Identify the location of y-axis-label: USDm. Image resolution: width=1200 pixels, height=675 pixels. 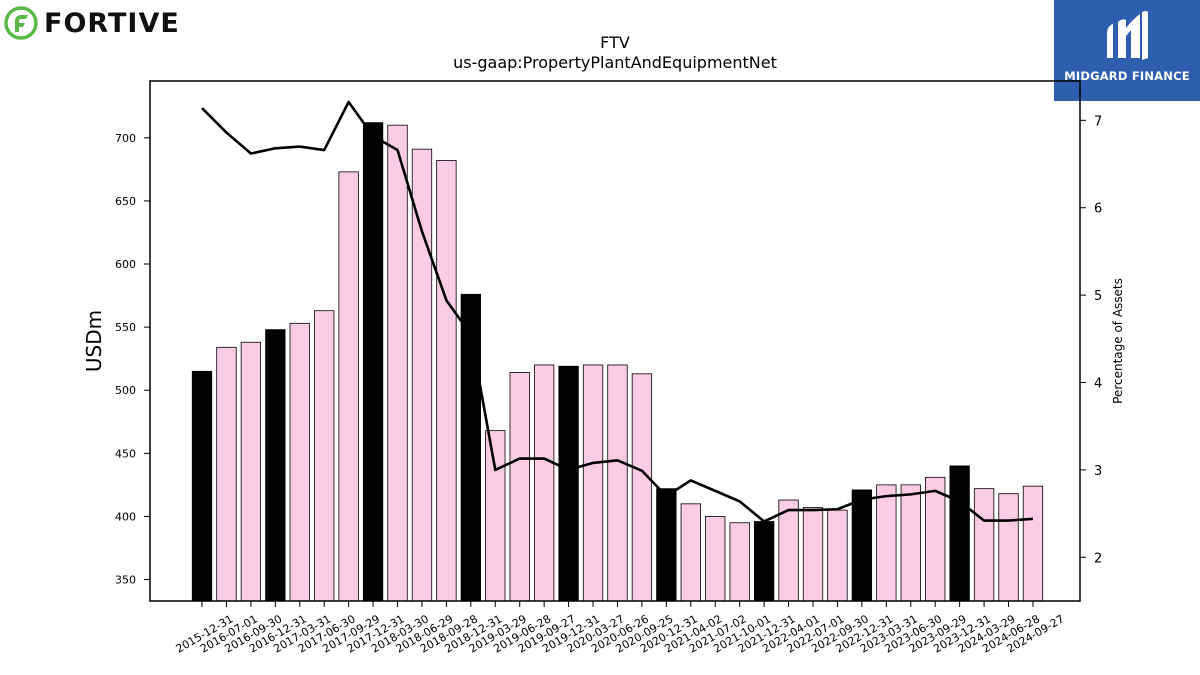
(94, 341).